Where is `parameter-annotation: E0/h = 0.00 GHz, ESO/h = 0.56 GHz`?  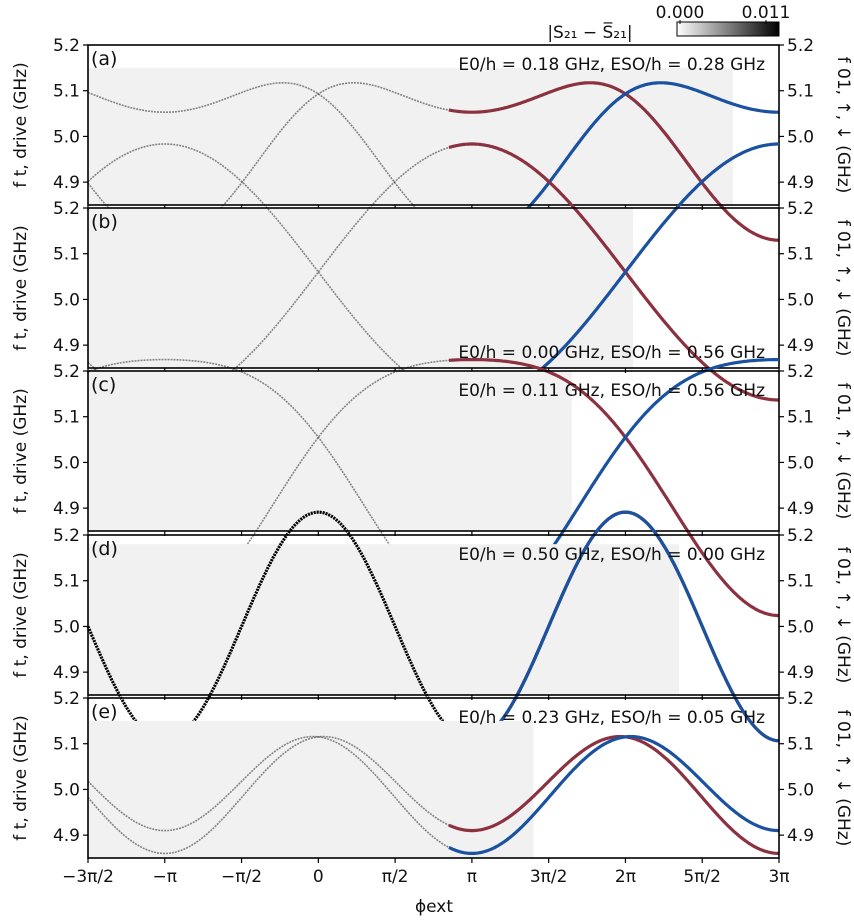
parameter-annotation: E0/h = 0.00 GHz, ESO/h = 0.56 GHz is located at coordinates (611, 353).